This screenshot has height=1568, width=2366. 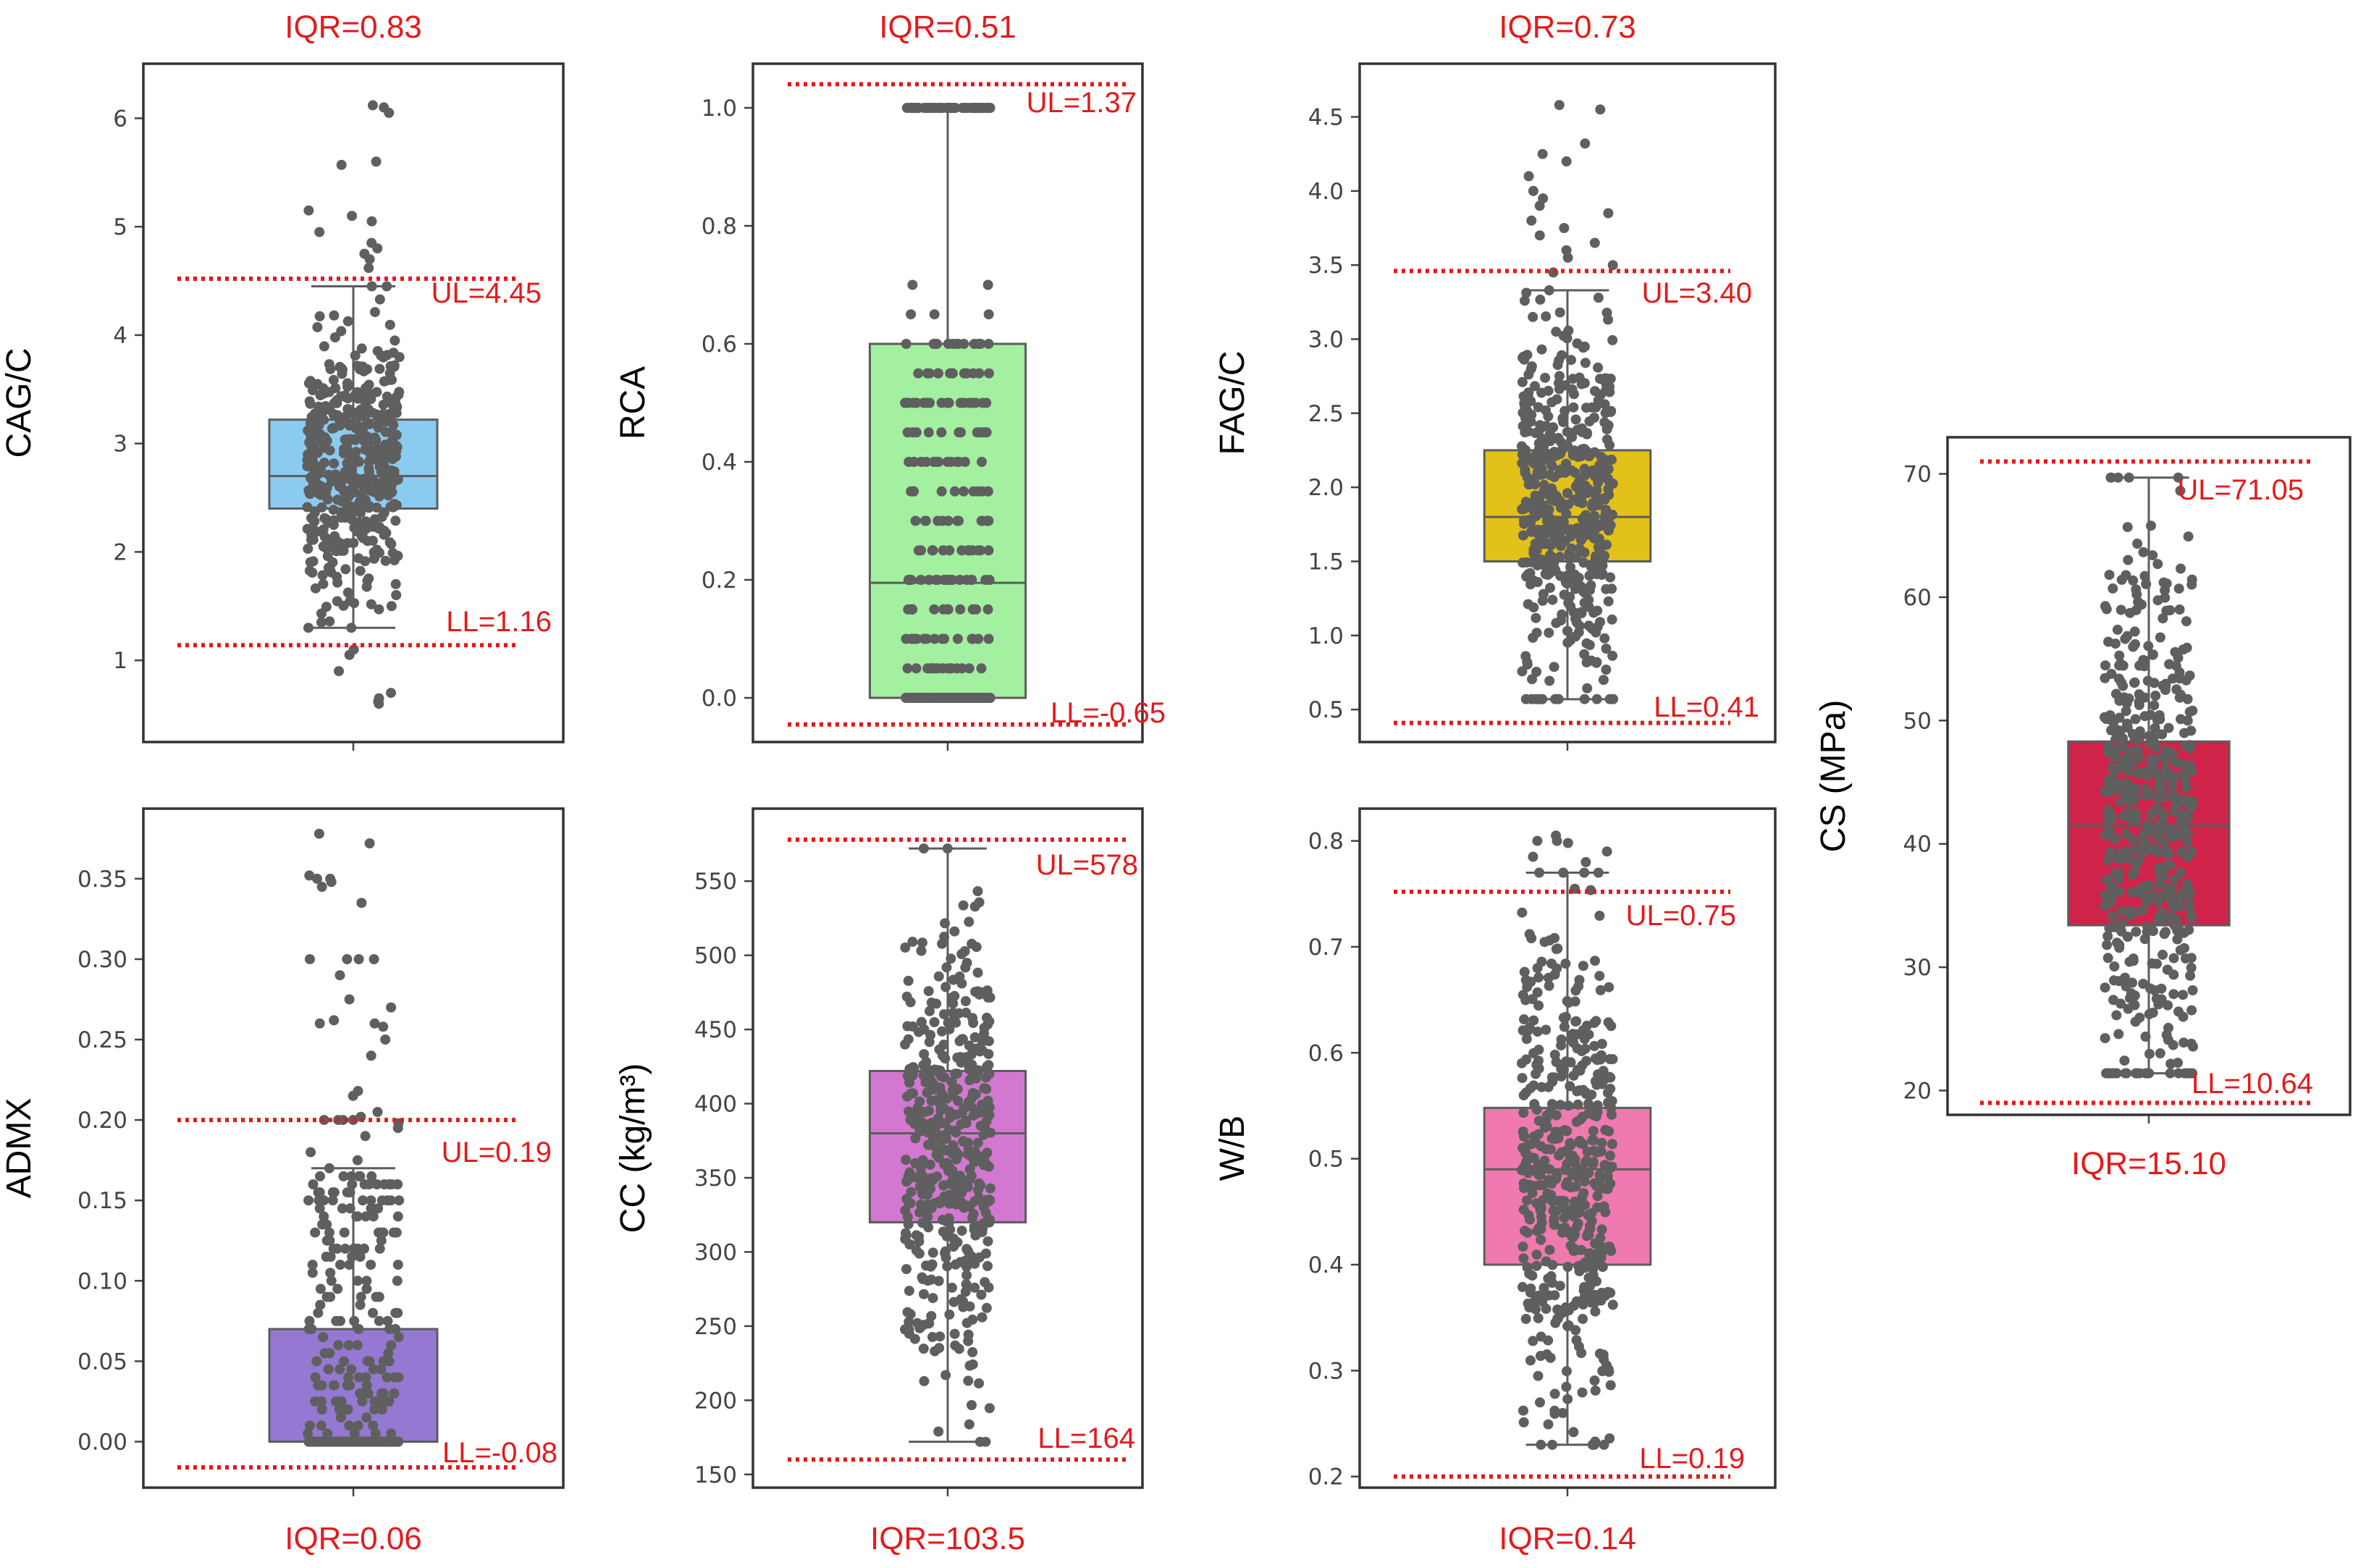 I want to click on upper-limit-label: UL=3.40, so click(x=1697, y=293).